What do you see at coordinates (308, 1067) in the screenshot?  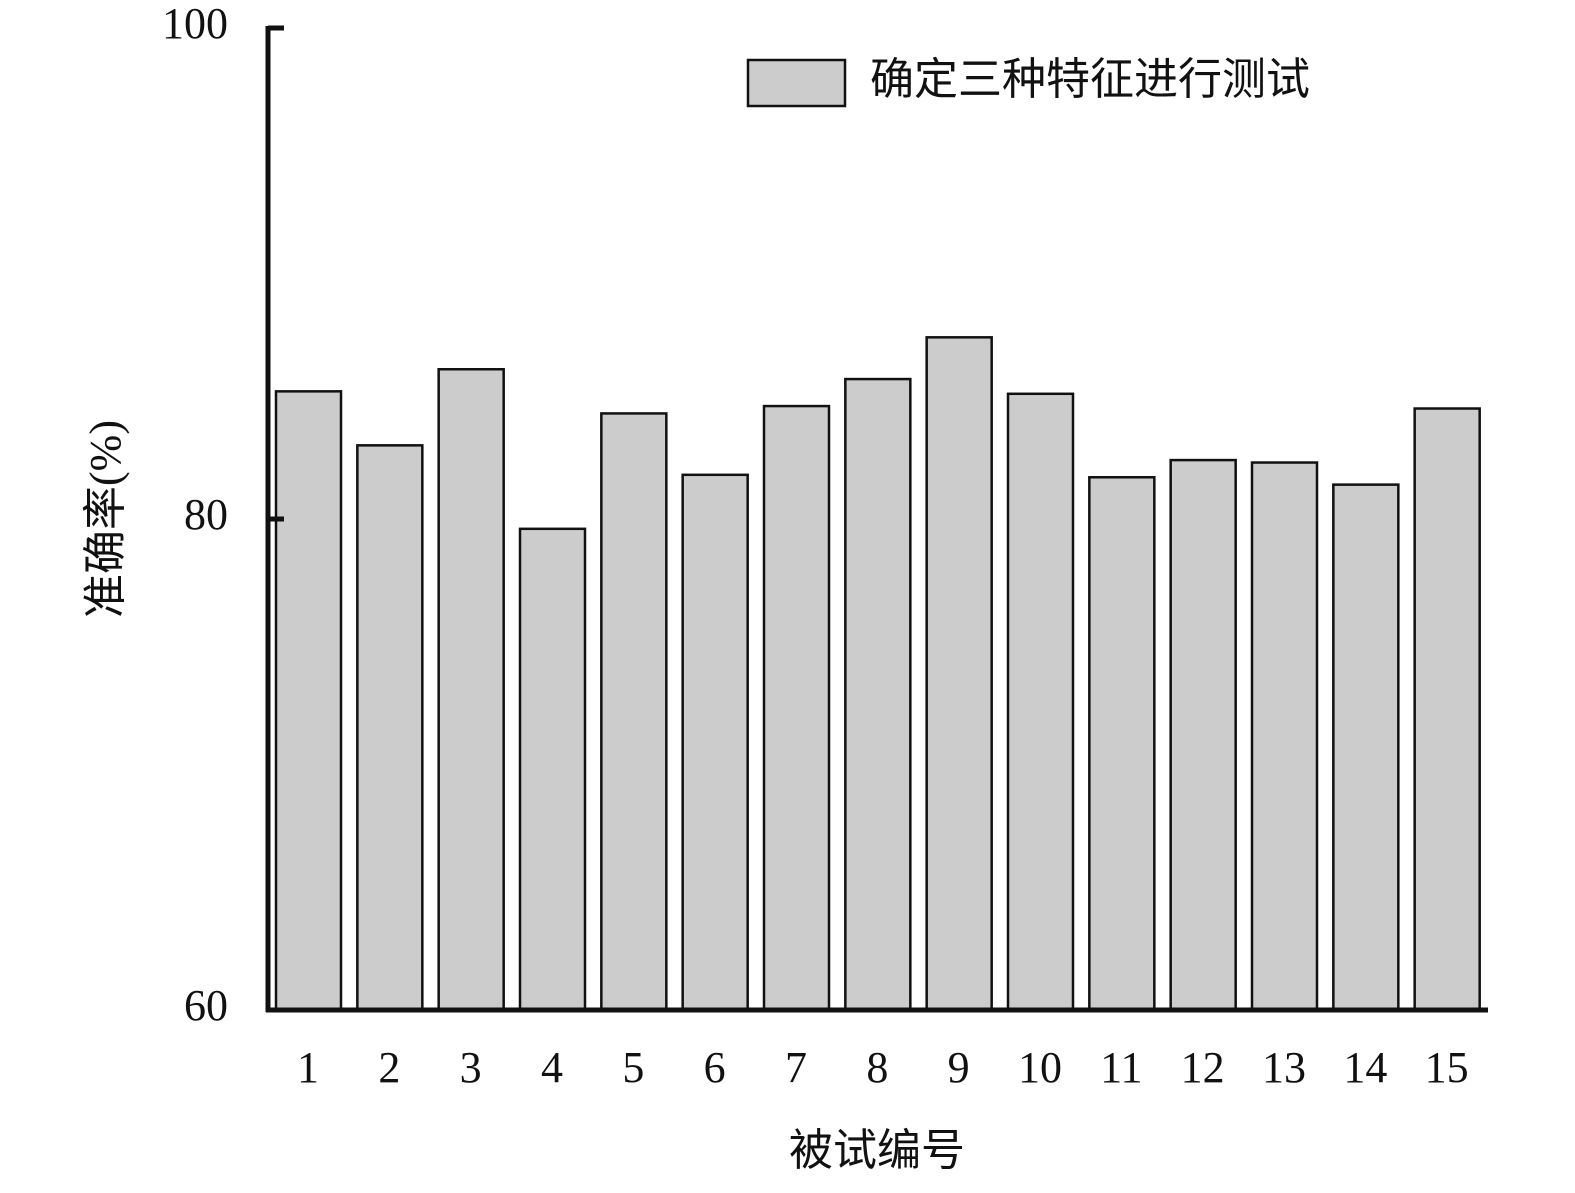 I see `x-tick-label: 1` at bounding box center [308, 1067].